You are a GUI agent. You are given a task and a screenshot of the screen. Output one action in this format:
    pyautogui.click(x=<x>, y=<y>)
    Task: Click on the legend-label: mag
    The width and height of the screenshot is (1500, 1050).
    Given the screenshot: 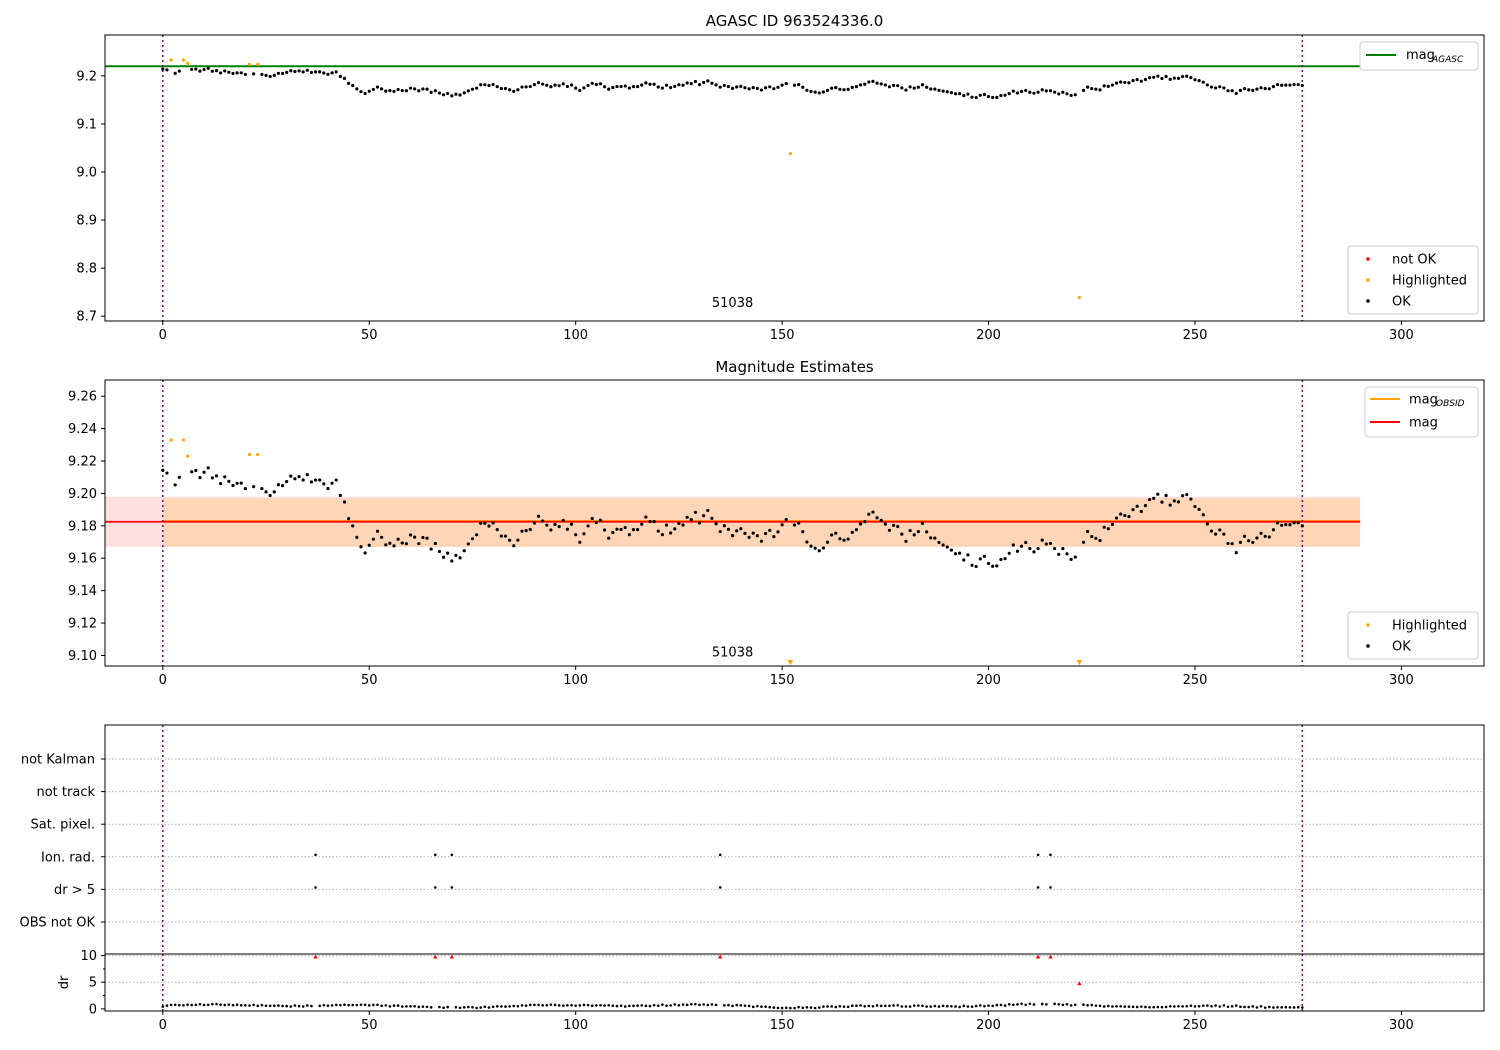 What is the action you would take?
    pyautogui.click(x=1420, y=55)
    